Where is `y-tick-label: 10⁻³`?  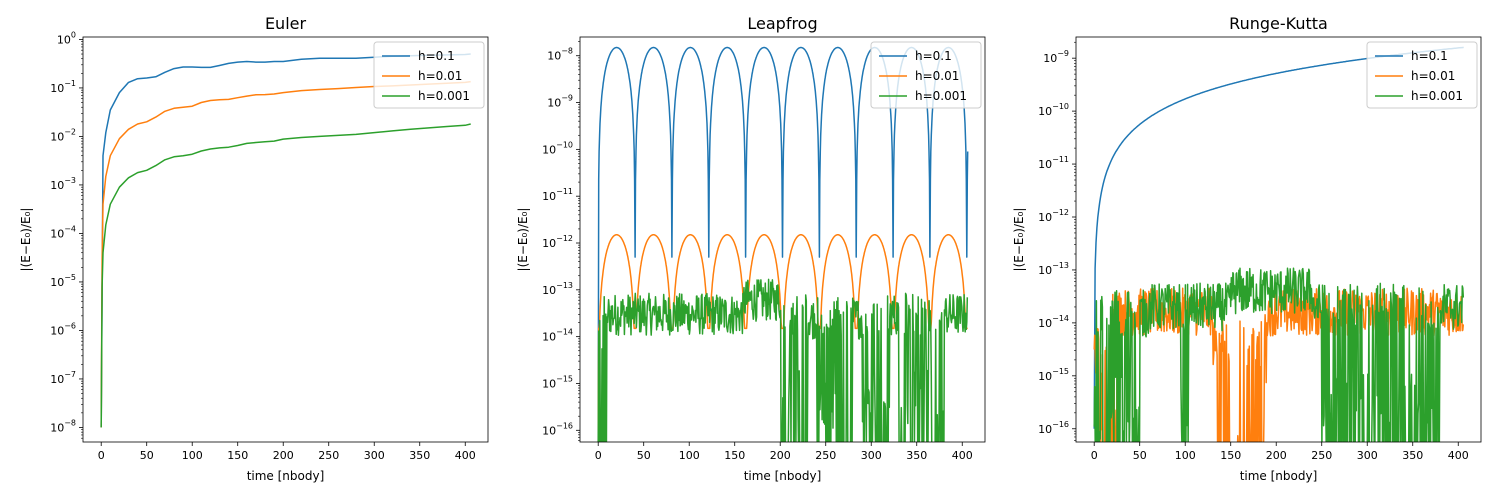
y-tick-label: 10⁻³ is located at coordinates (63, 184).